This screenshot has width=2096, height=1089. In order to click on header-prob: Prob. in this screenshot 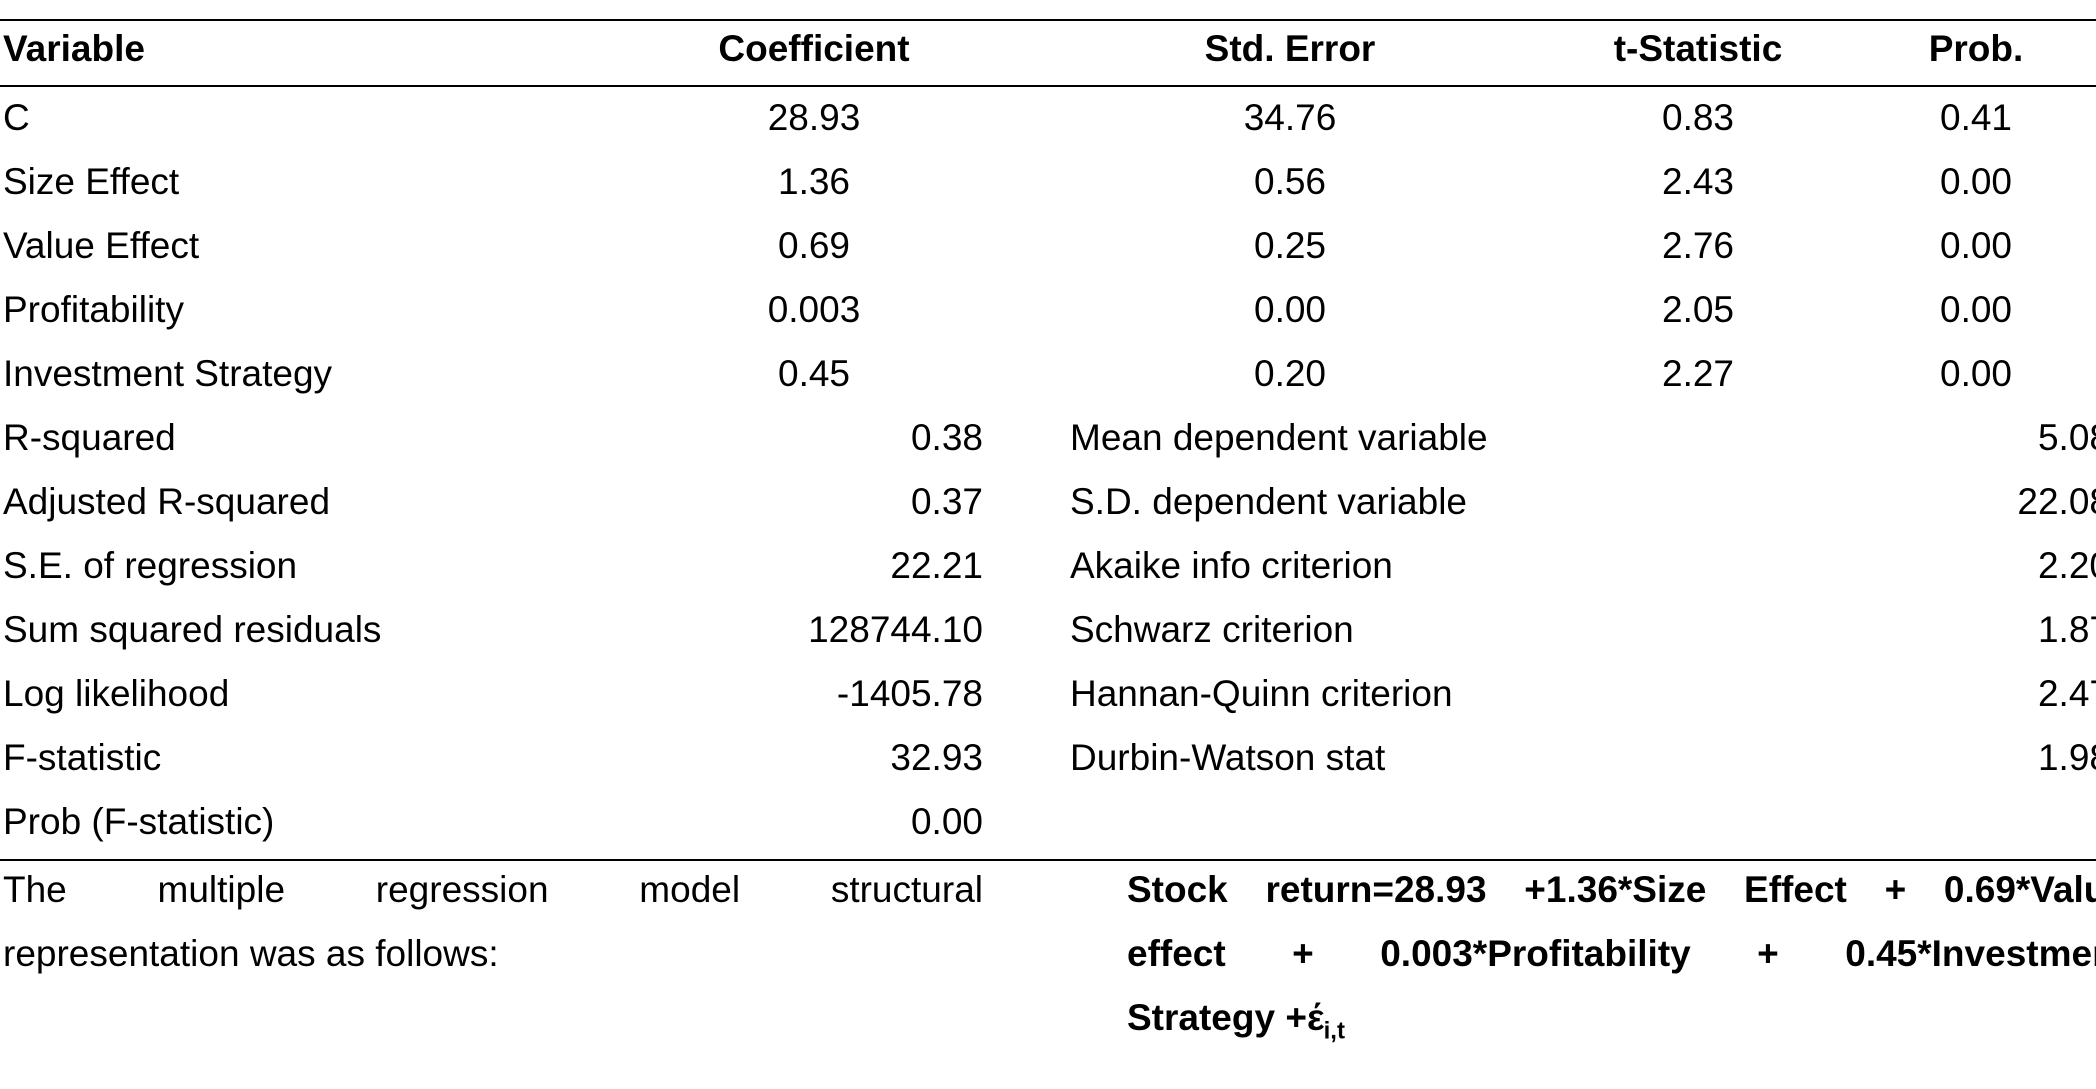, I will do `click(1976, 48)`.